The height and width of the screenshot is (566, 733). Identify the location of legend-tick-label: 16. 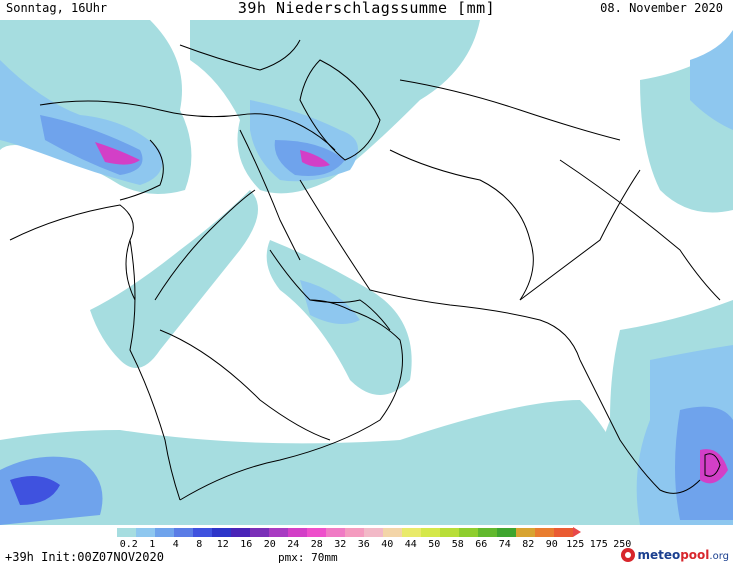
(246, 544).